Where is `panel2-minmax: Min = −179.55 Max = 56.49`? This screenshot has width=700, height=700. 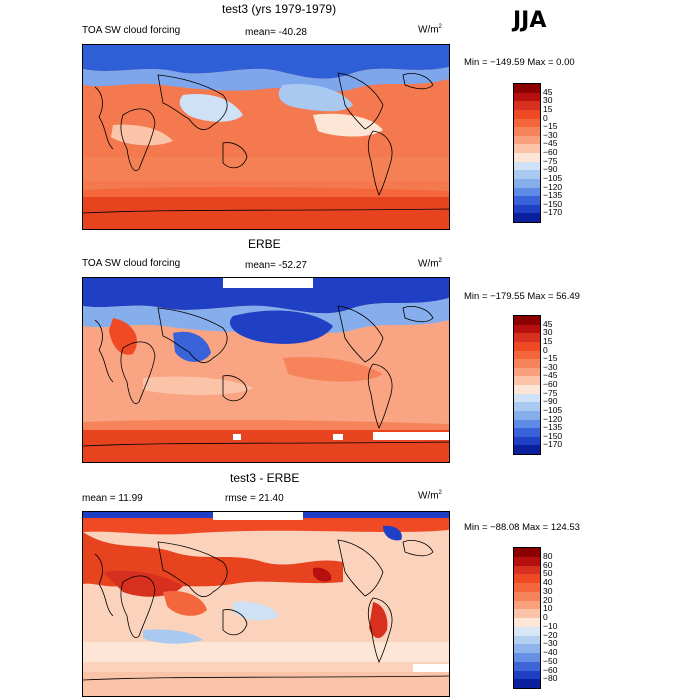 panel2-minmax: Min = −179.55 Max = 56.49 is located at coordinates (522, 296).